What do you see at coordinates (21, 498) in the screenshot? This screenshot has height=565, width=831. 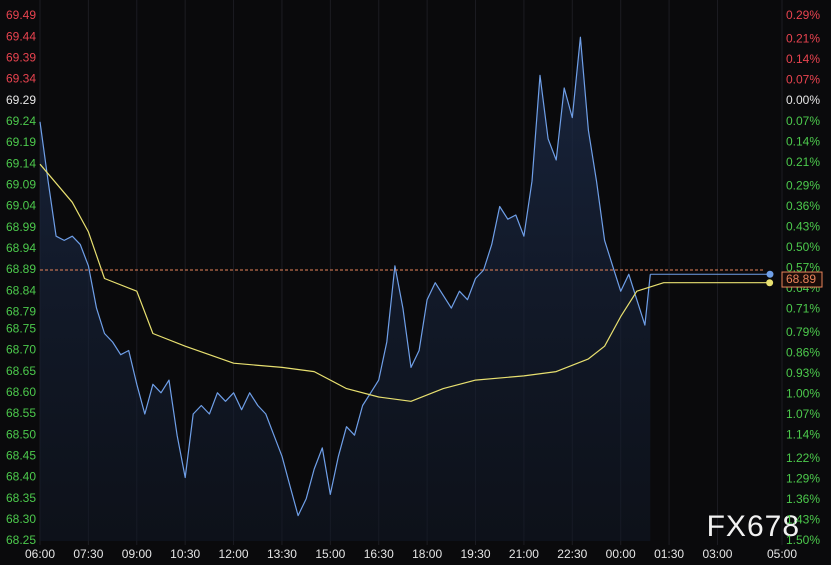 I see `y-tick-label: 68.35` at bounding box center [21, 498].